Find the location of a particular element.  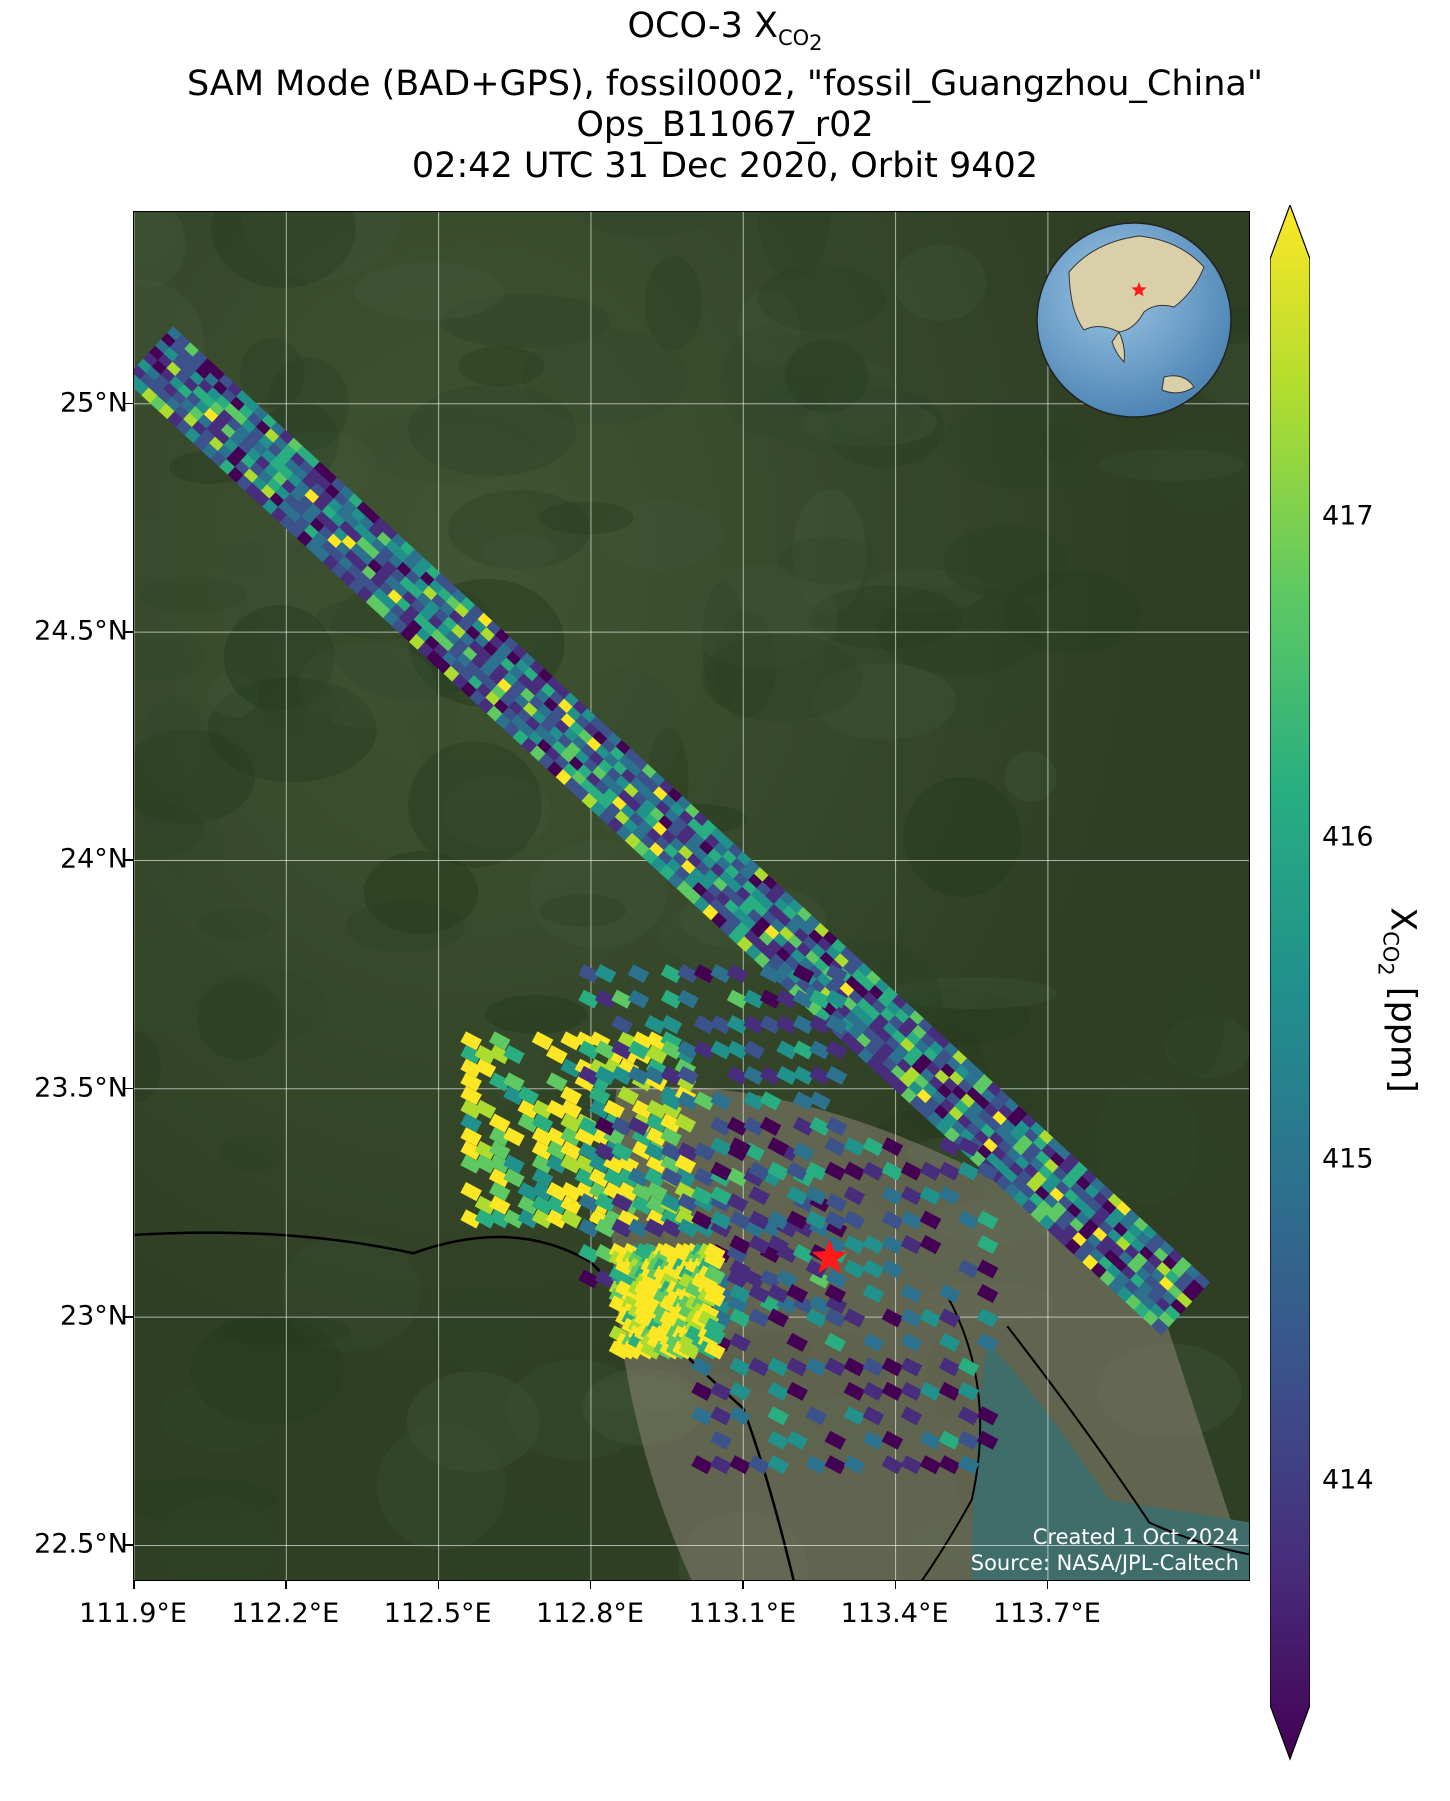

lat-tick-label: 24°N is located at coordinates (93, 859).